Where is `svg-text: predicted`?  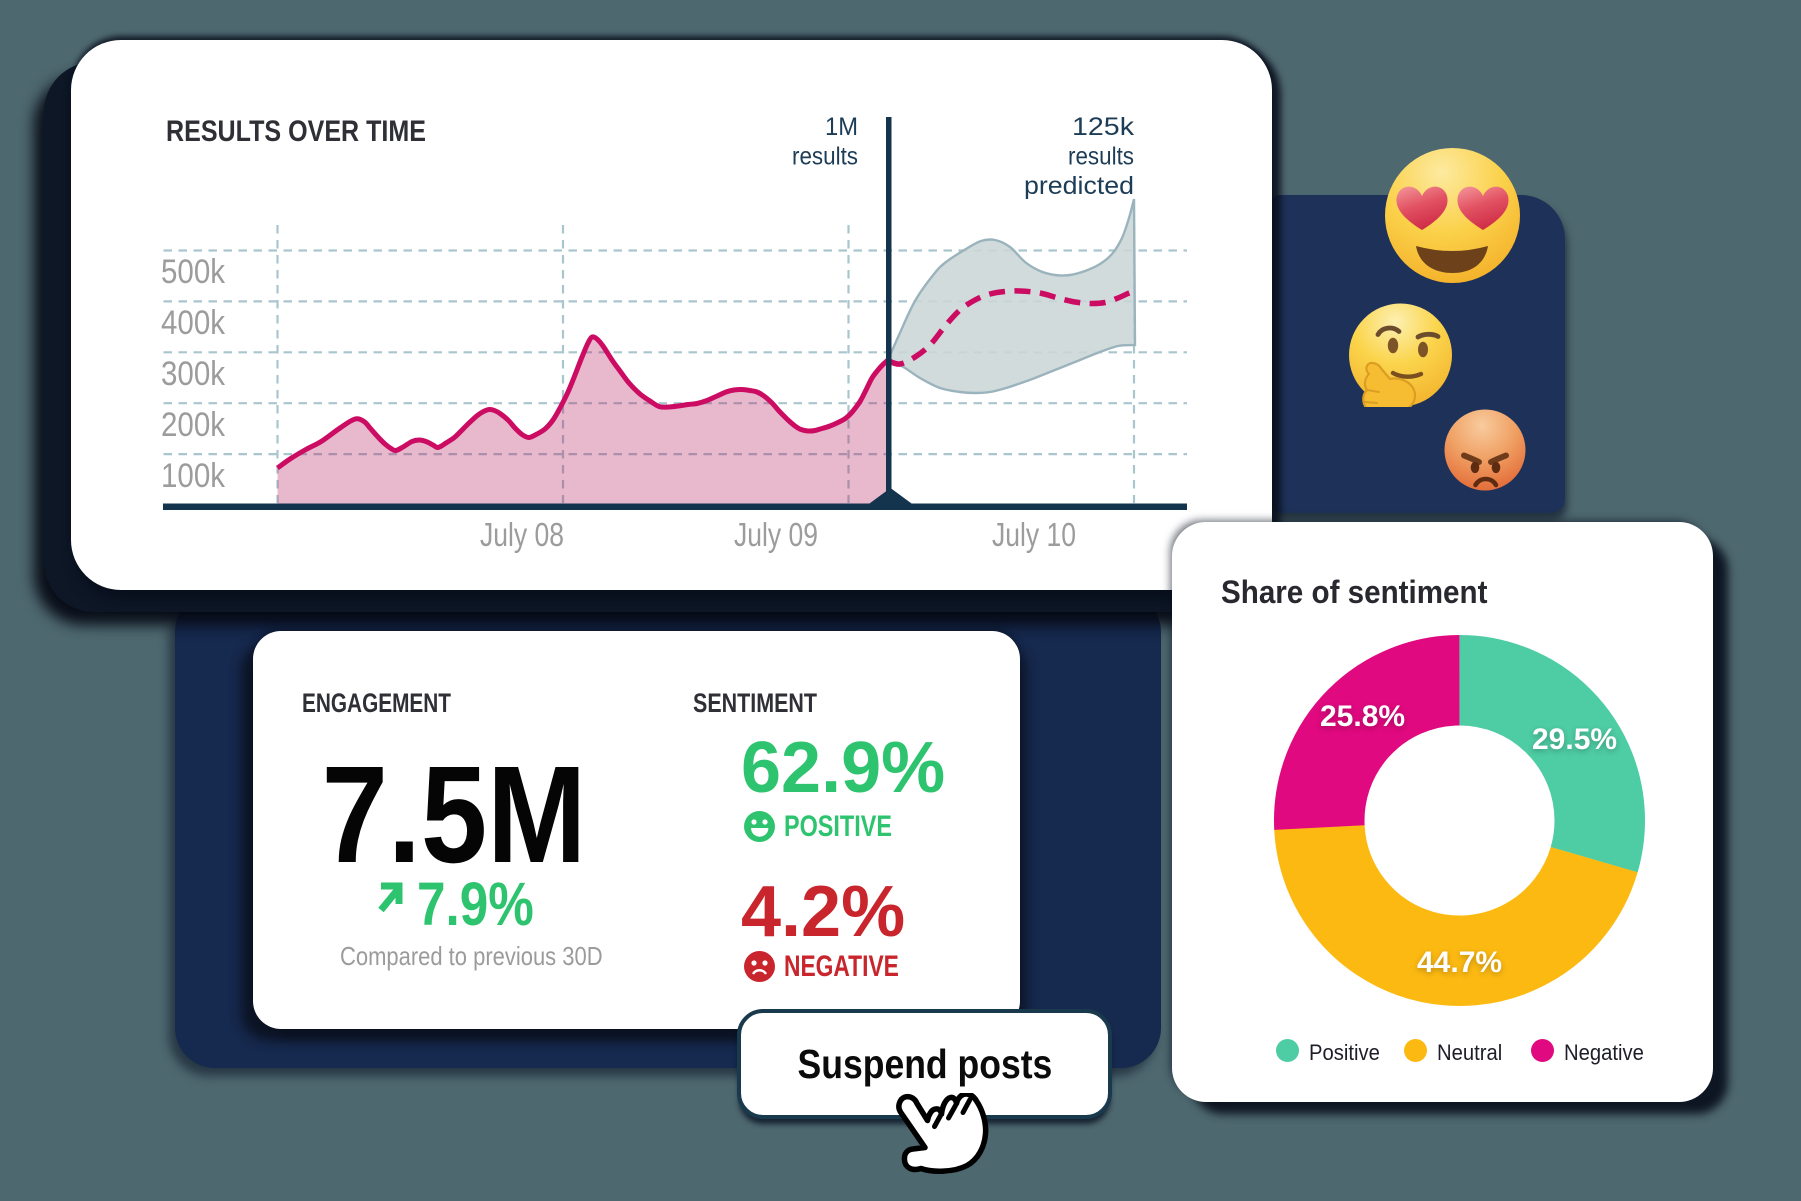 svg-text: predicted is located at coordinates (1079, 186).